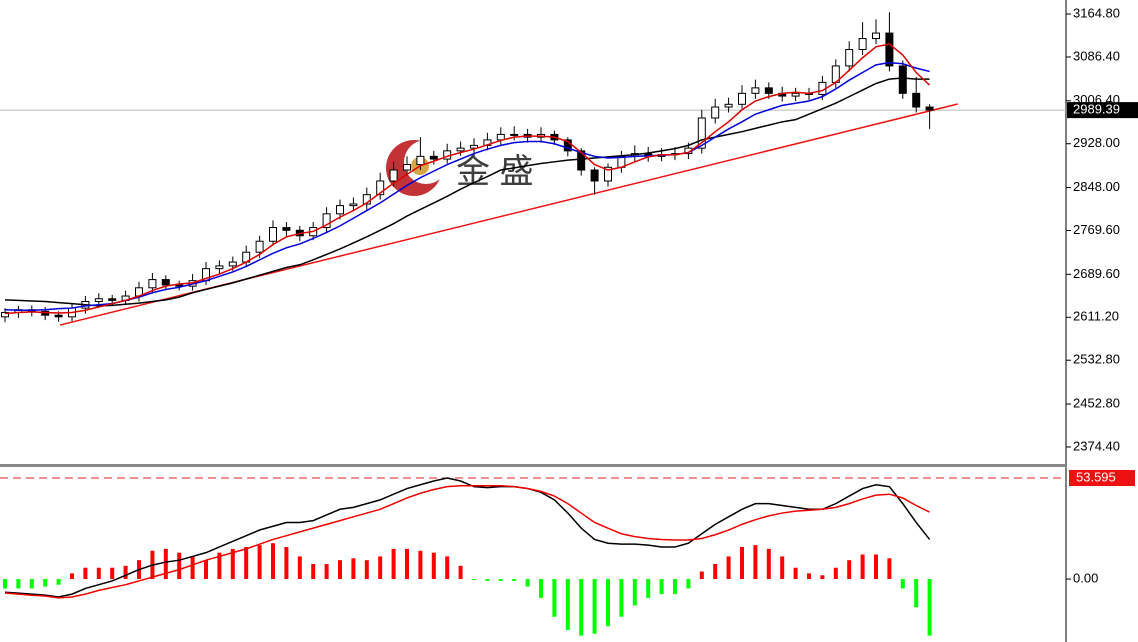 The height and width of the screenshot is (642, 1138). I want to click on y-tick-label: 2532.80, so click(1096, 359).